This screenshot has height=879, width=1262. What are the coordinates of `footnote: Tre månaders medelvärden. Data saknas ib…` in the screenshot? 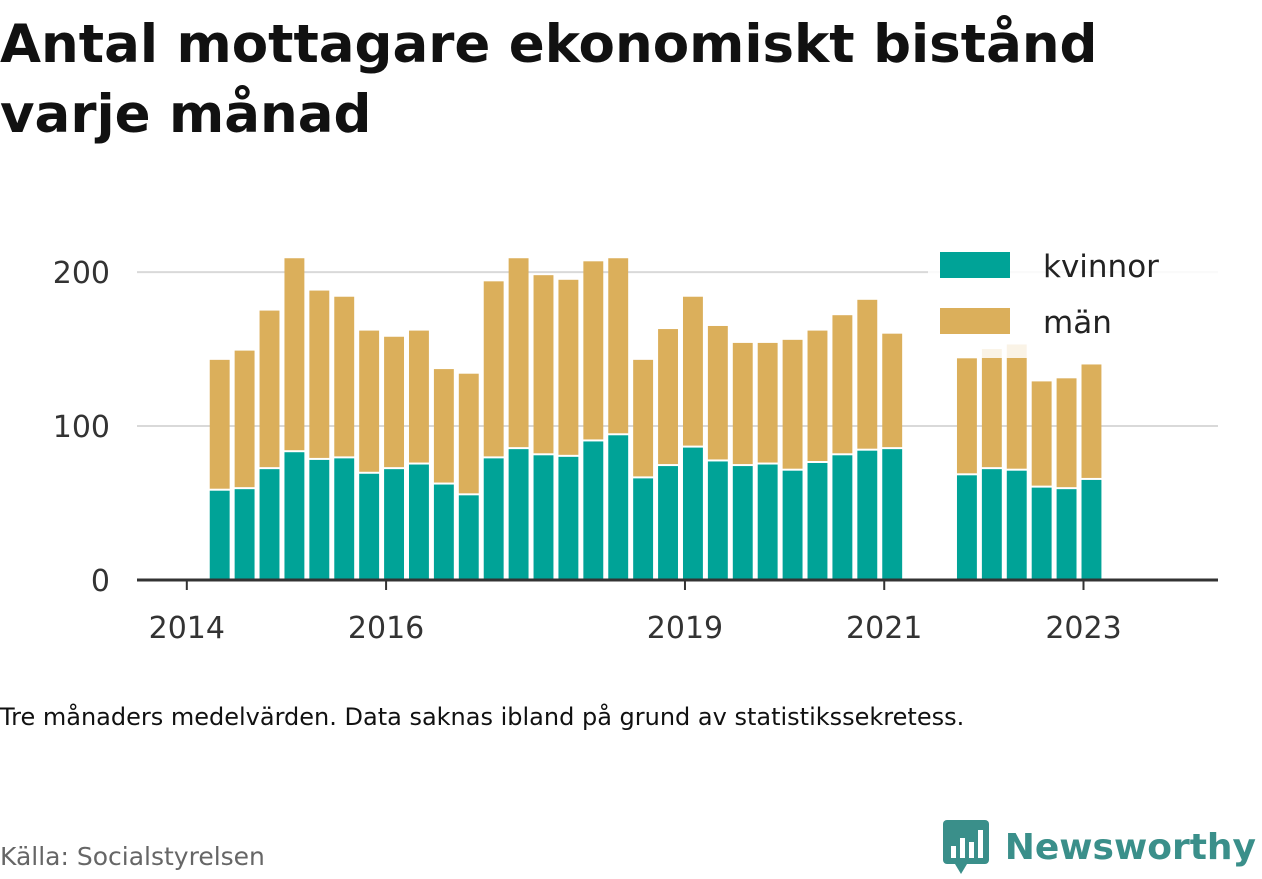 It's located at (482, 717).